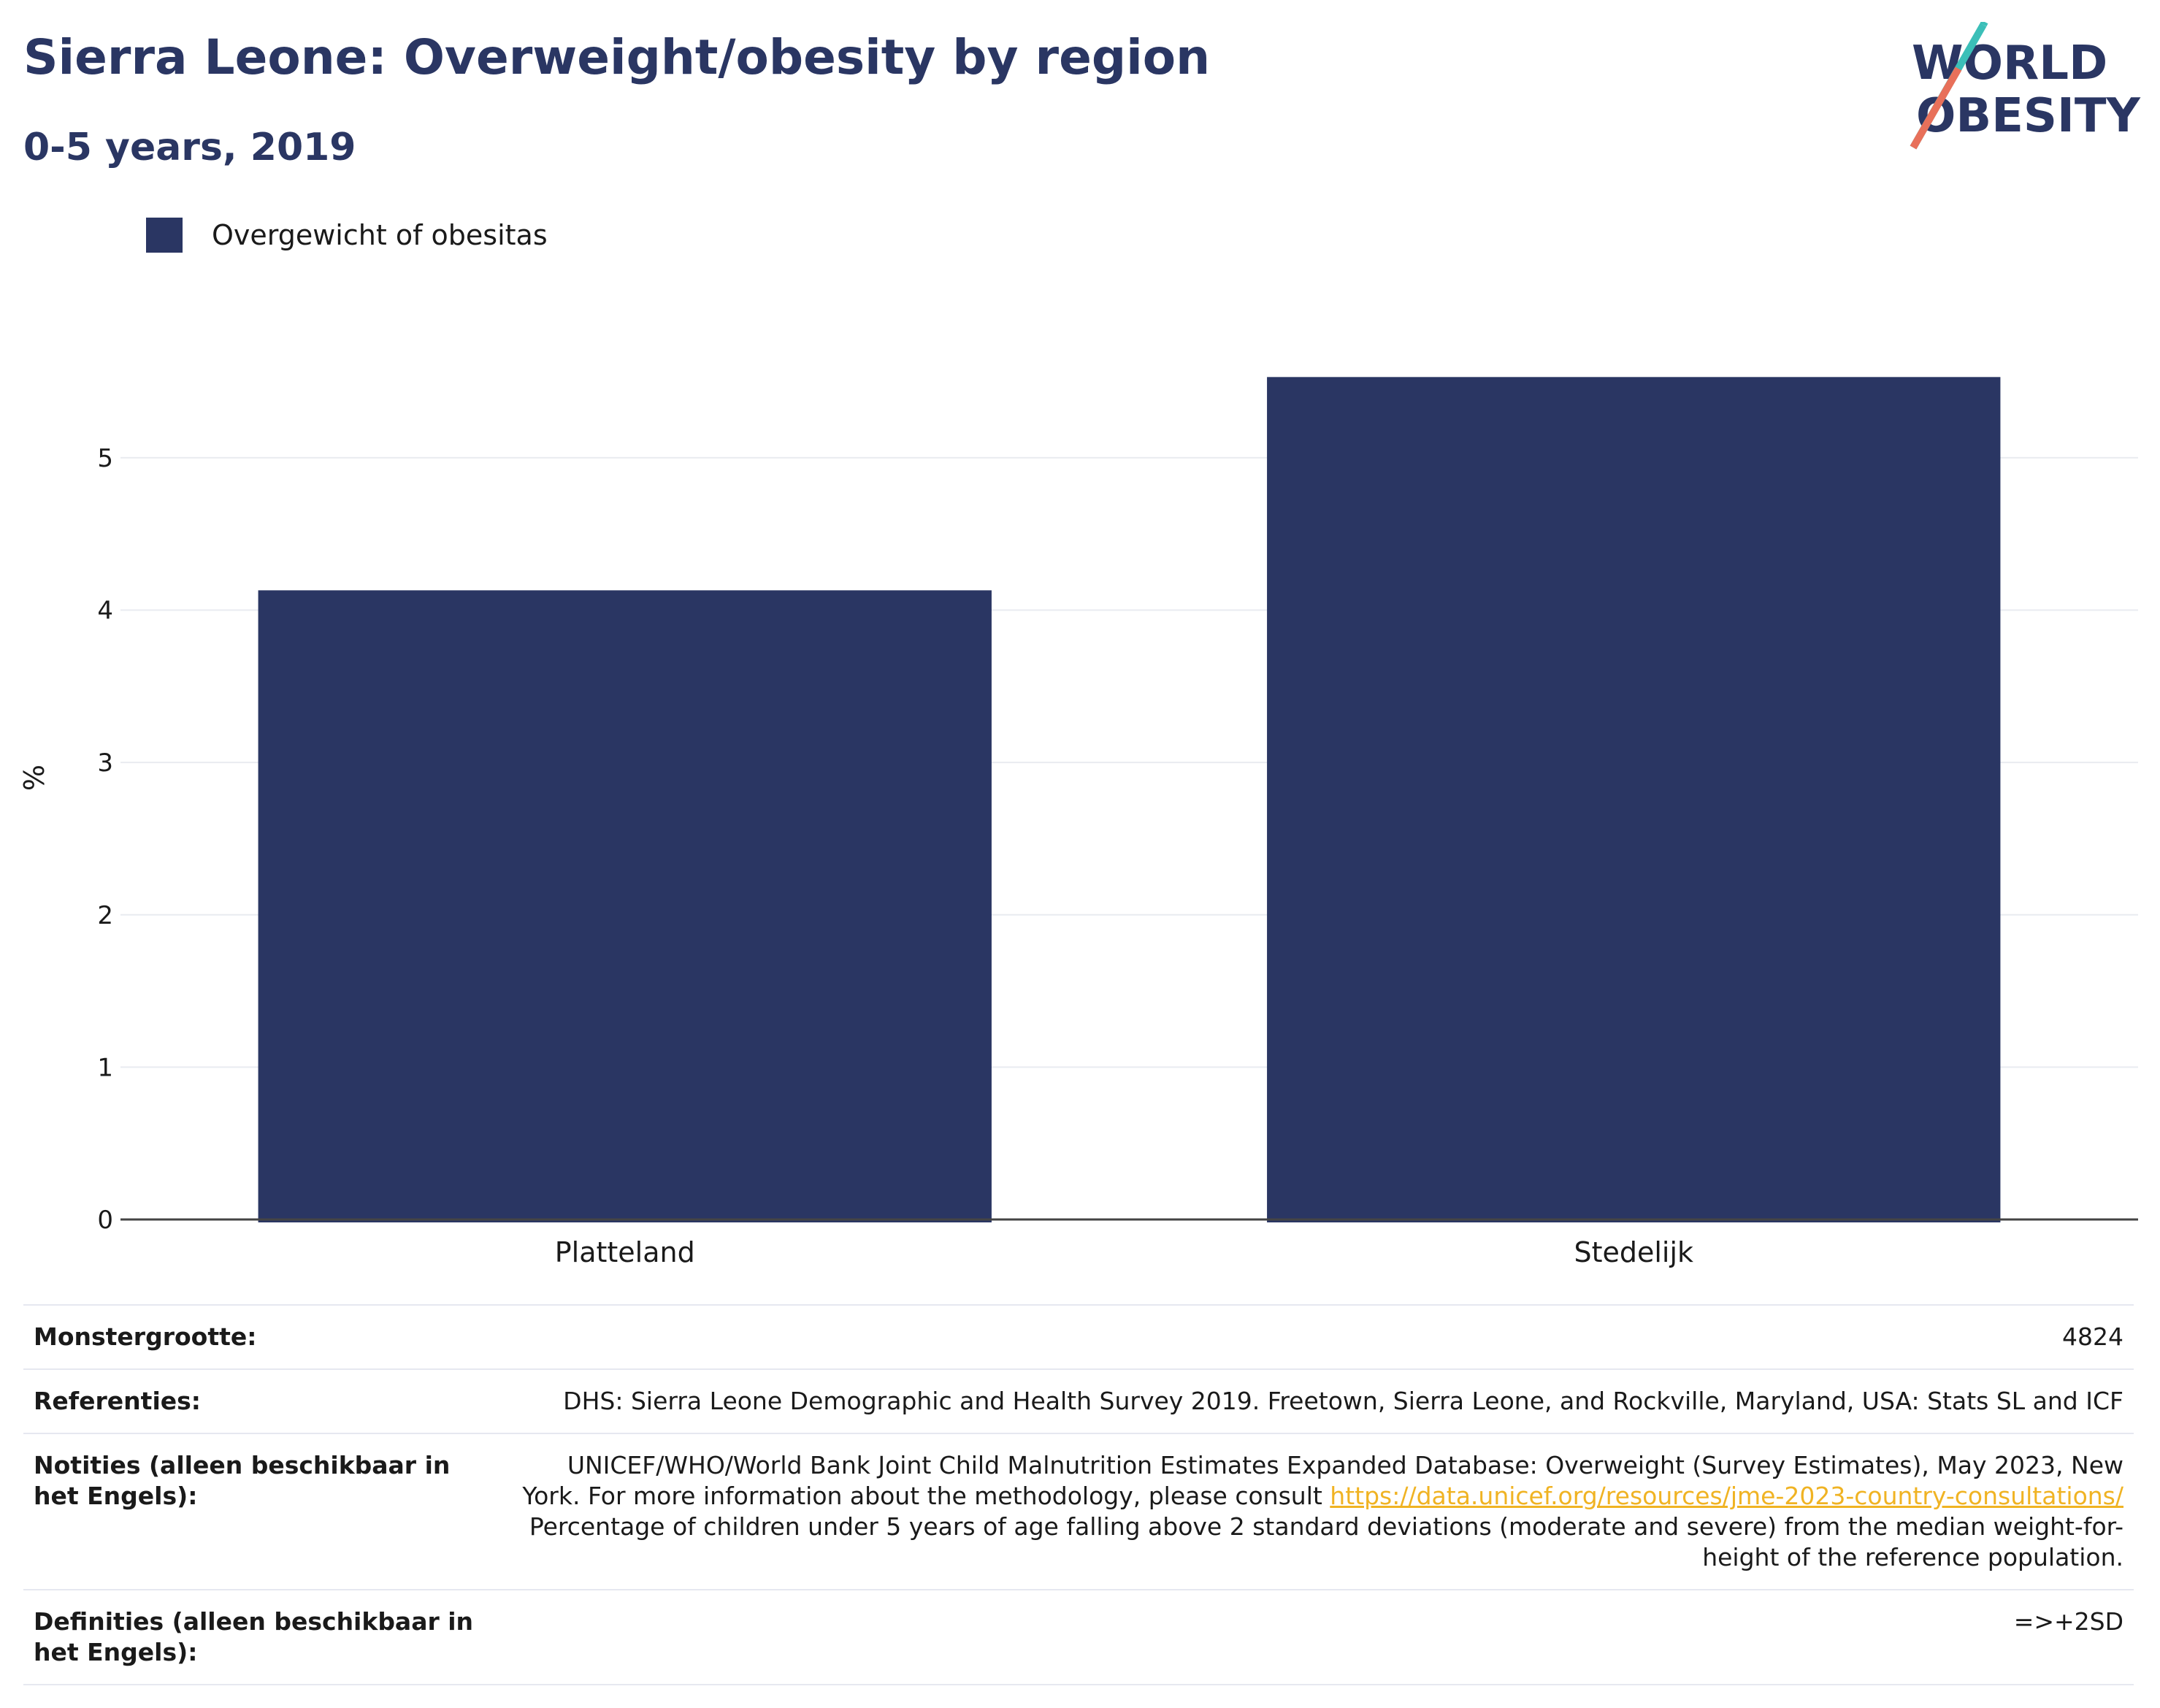  I want to click on legend-swatch, so click(164, 235).